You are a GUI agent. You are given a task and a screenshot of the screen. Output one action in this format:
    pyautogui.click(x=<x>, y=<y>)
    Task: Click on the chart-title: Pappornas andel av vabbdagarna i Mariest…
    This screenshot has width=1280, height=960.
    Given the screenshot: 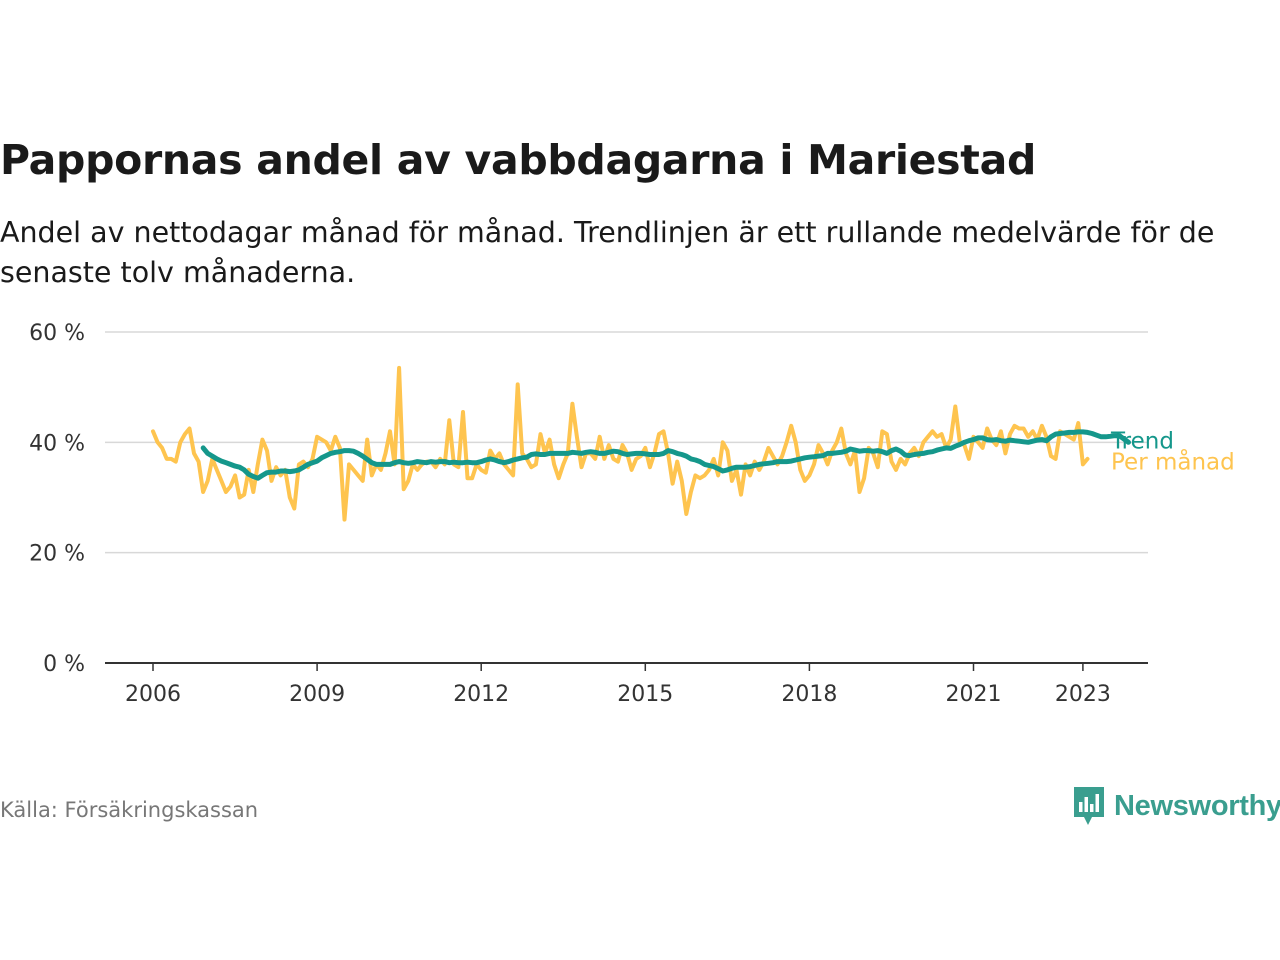 What is the action you would take?
    pyautogui.click(x=518, y=160)
    